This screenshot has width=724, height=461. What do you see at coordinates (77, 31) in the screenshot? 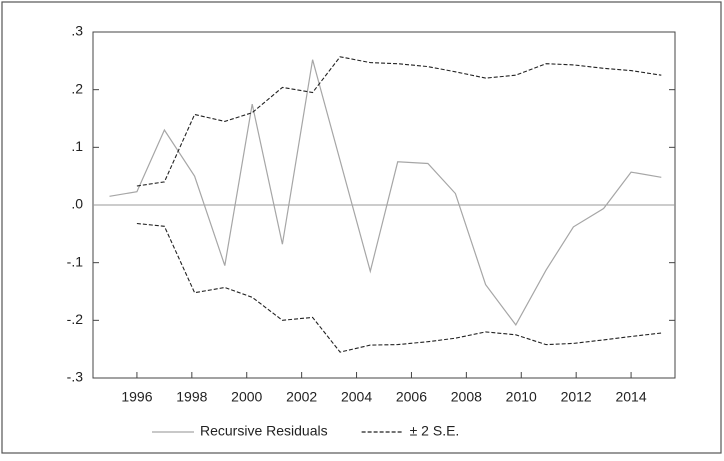
I see `y-tick-label: .3` at bounding box center [77, 31].